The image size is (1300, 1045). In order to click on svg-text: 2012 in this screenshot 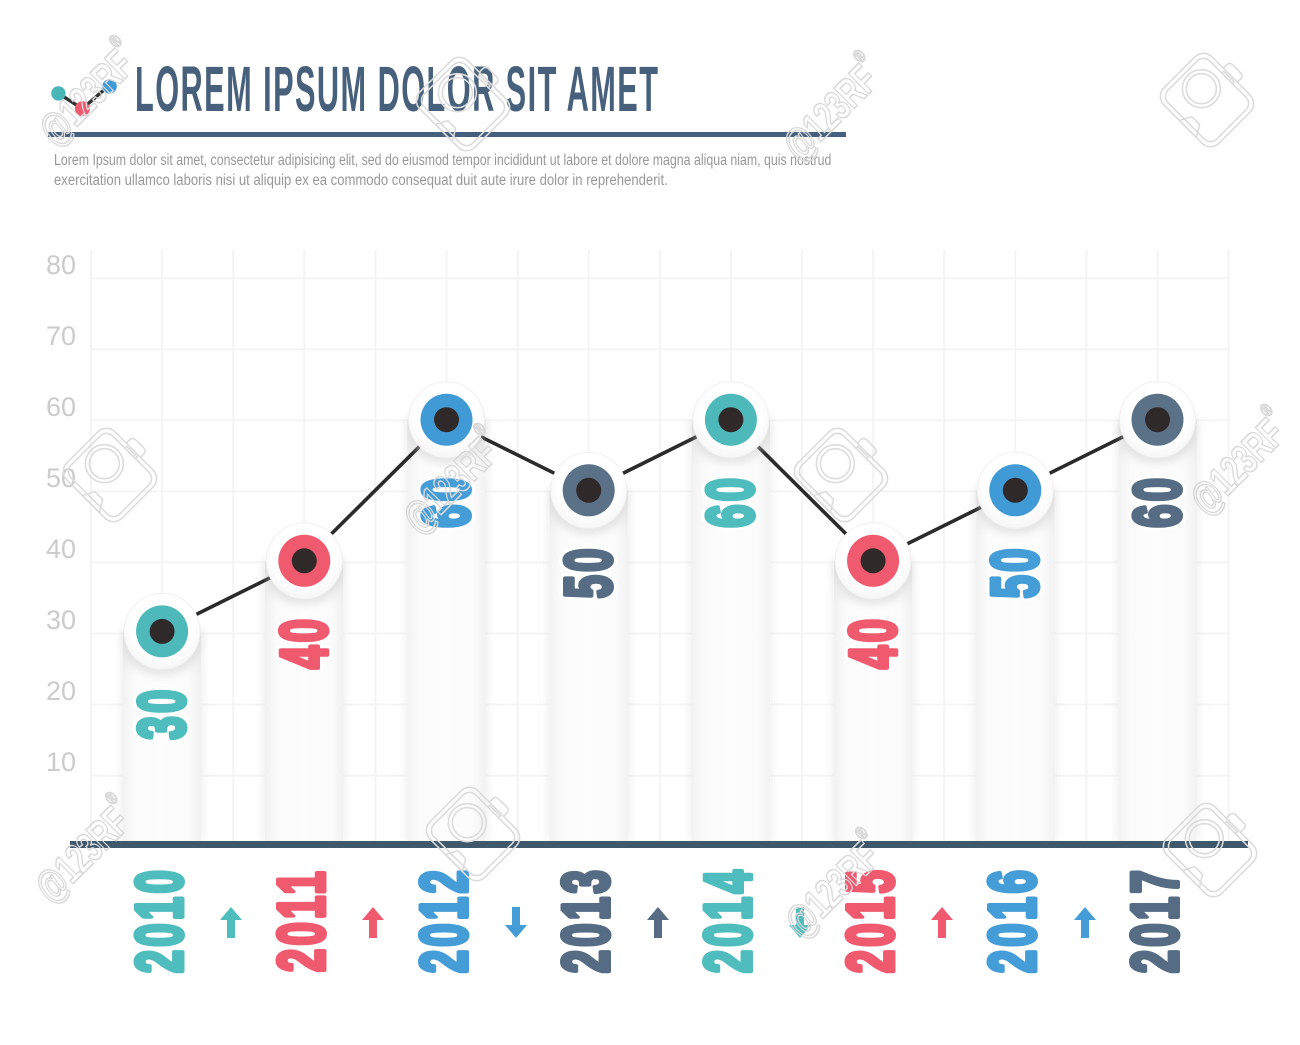, I will do `click(443, 920)`.